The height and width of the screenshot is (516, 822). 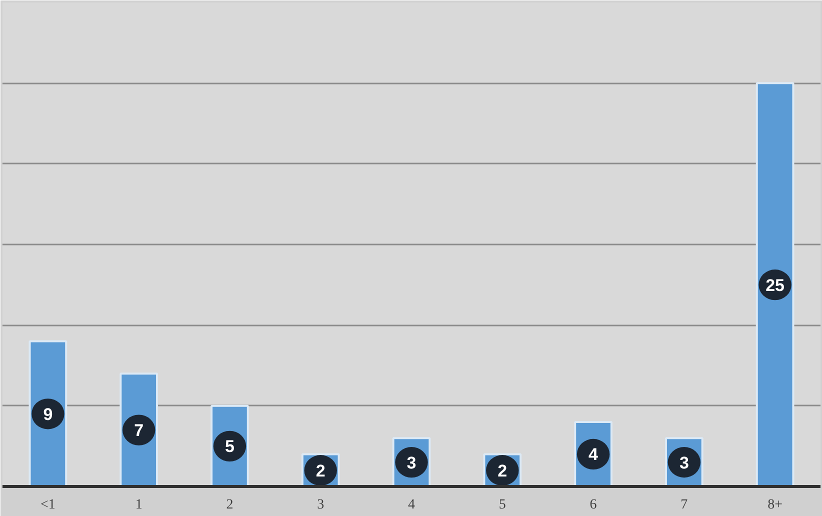 I want to click on data-label: 5, so click(x=229, y=446).